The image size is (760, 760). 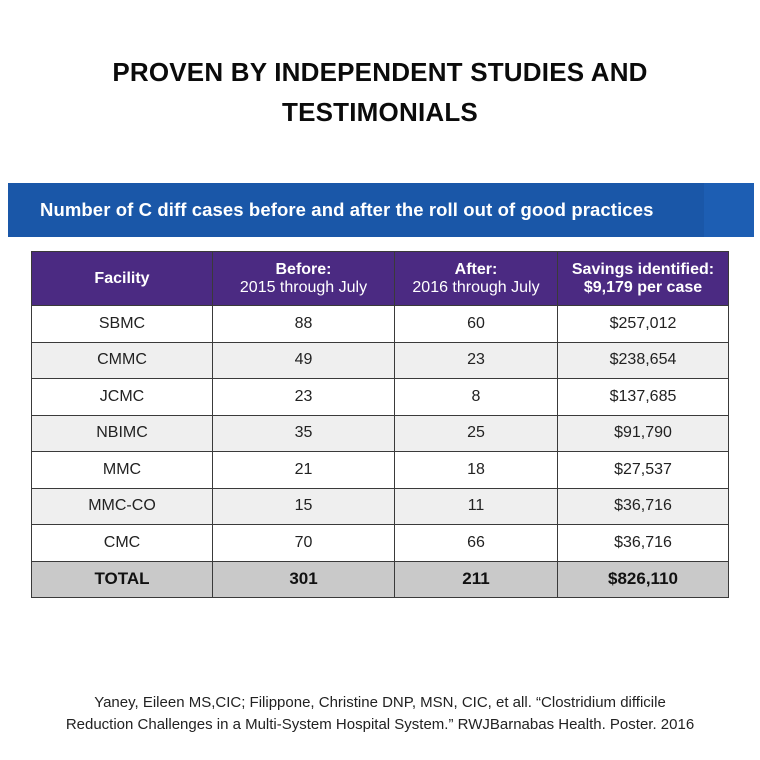 I want to click on header-before-period: 2015 through July, so click(x=303, y=287).